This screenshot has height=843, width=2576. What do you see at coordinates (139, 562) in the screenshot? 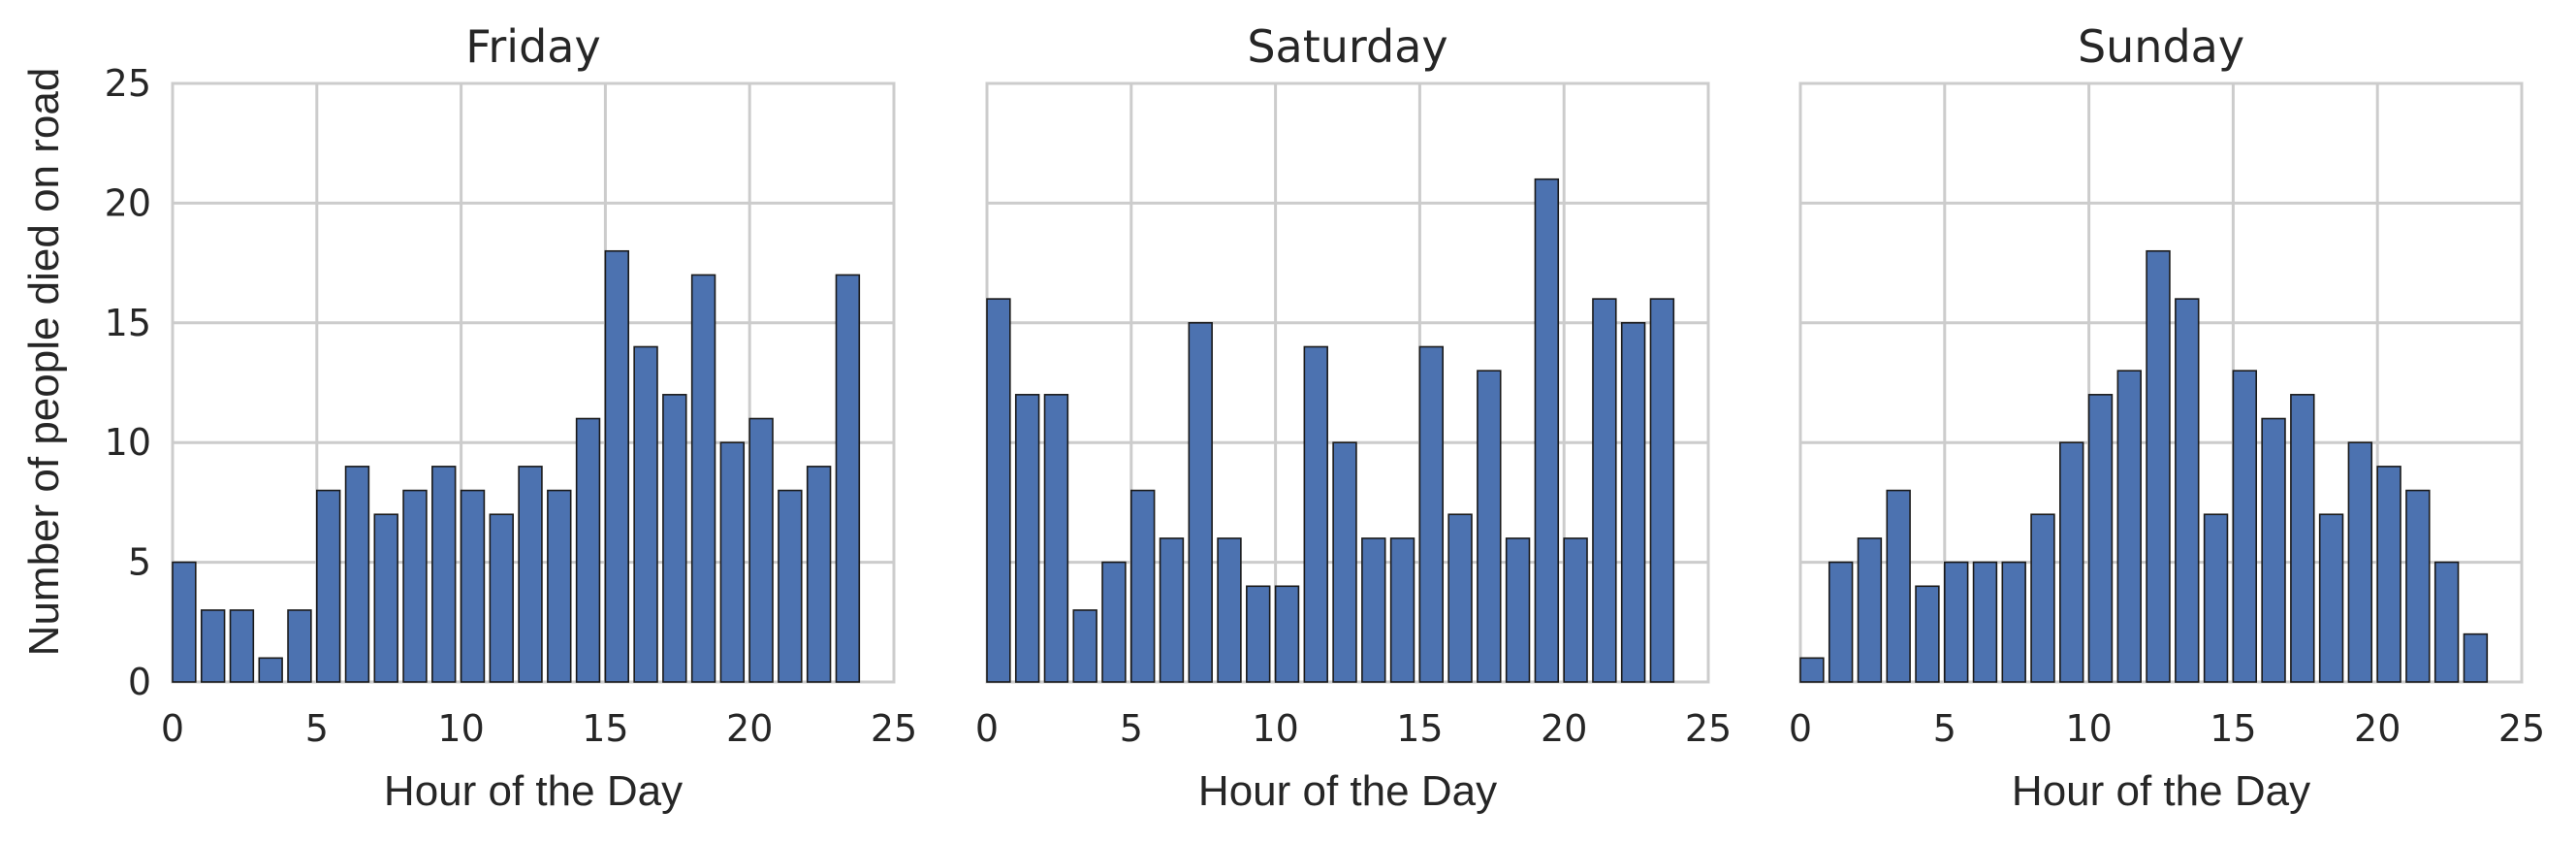
I see `y-tick-label: 5` at bounding box center [139, 562].